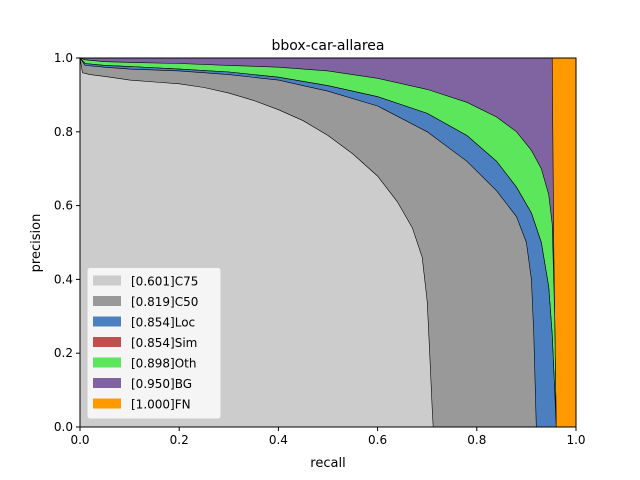 This screenshot has width=640, height=480. Describe the element at coordinates (63, 132) in the screenshot. I see `y-tick-label: 0.8` at that location.